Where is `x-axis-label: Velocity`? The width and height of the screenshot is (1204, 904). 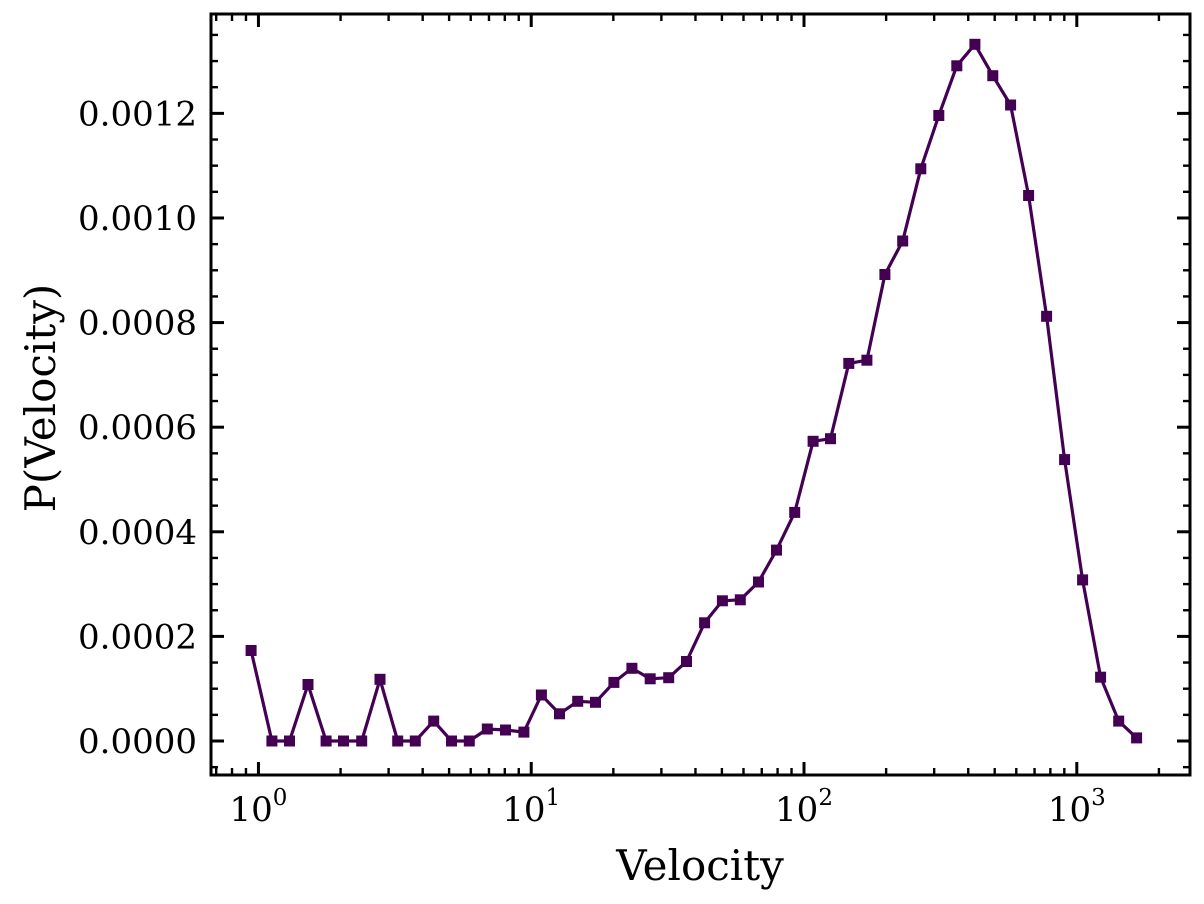
x-axis-label: Velocity is located at coordinates (699, 865).